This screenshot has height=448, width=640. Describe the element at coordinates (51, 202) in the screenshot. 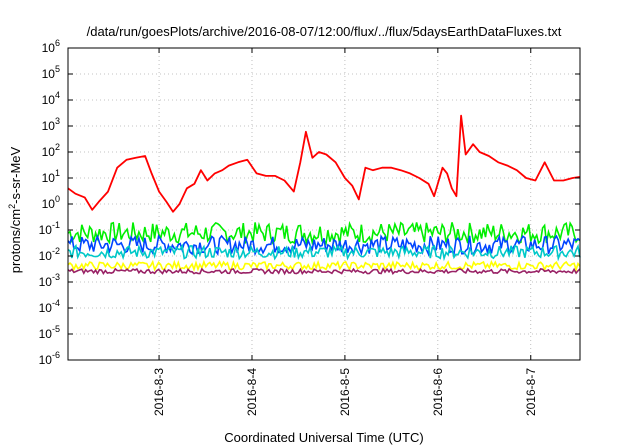

I see `y-tick-label: 10⁰` at that location.